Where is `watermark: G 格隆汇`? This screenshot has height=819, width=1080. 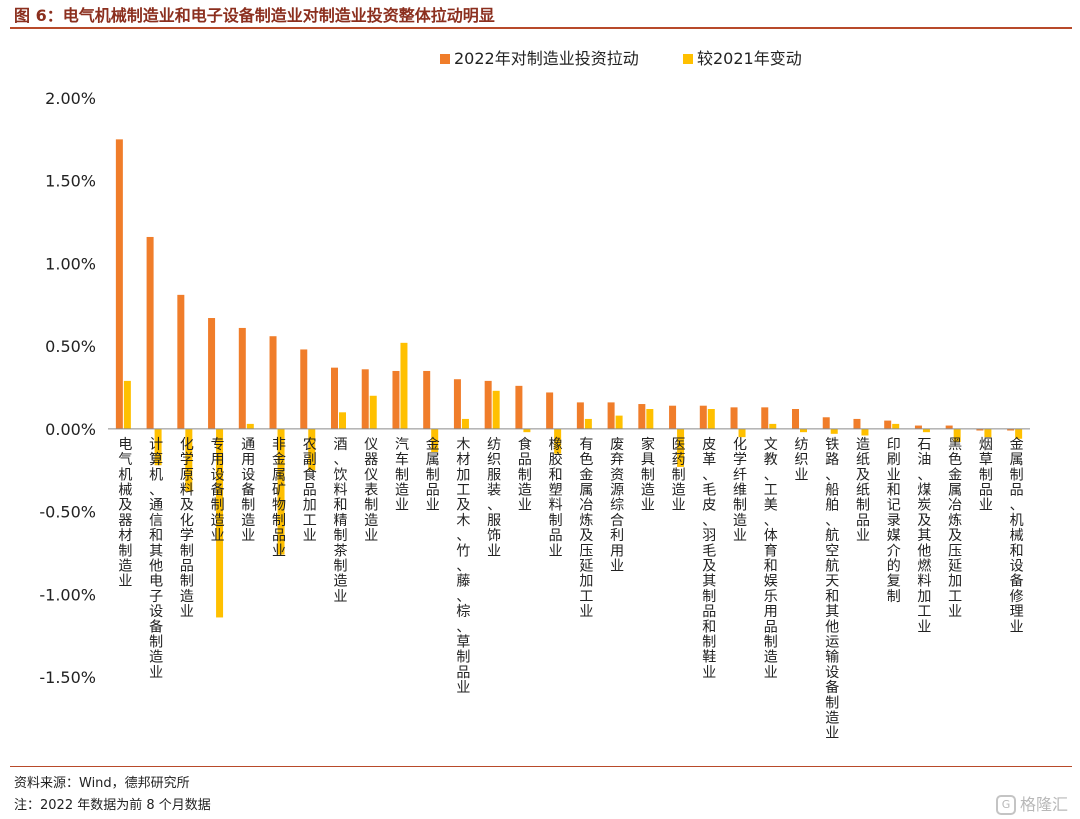
watermark: G 格隆汇 is located at coordinates (1031, 803).